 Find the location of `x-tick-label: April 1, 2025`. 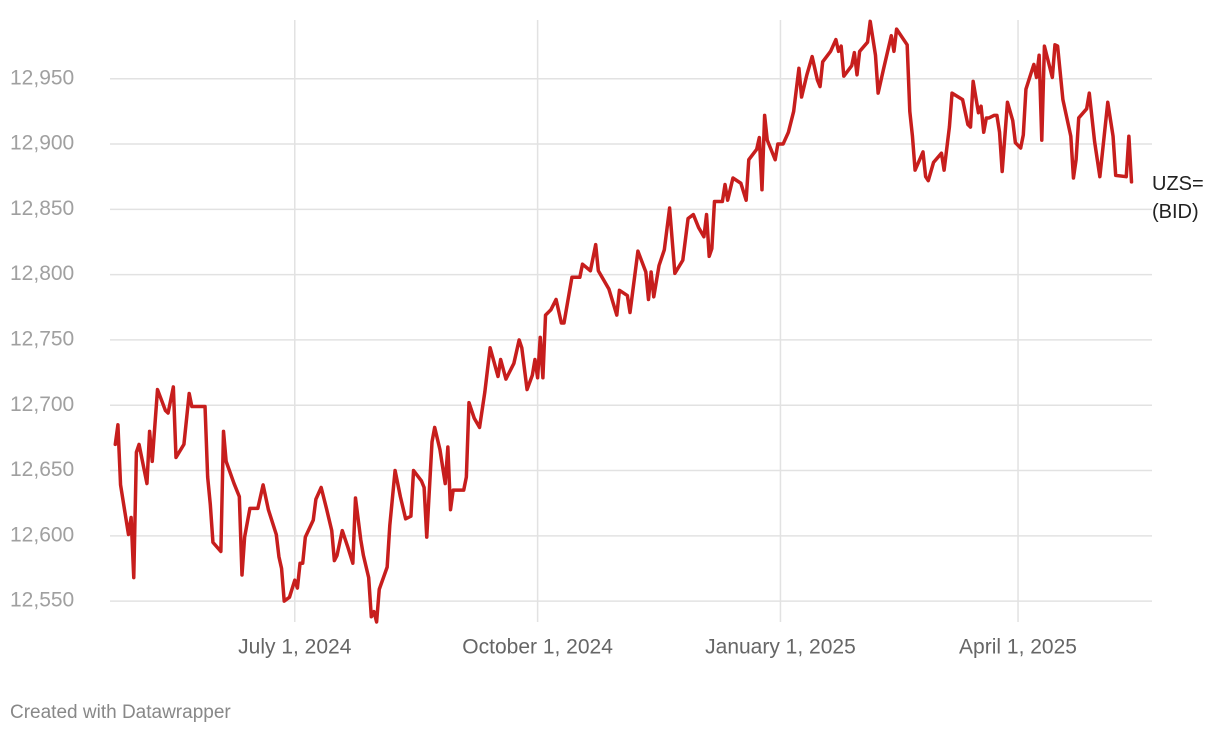

x-tick-label: April 1, 2025 is located at coordinates (1018, 647).